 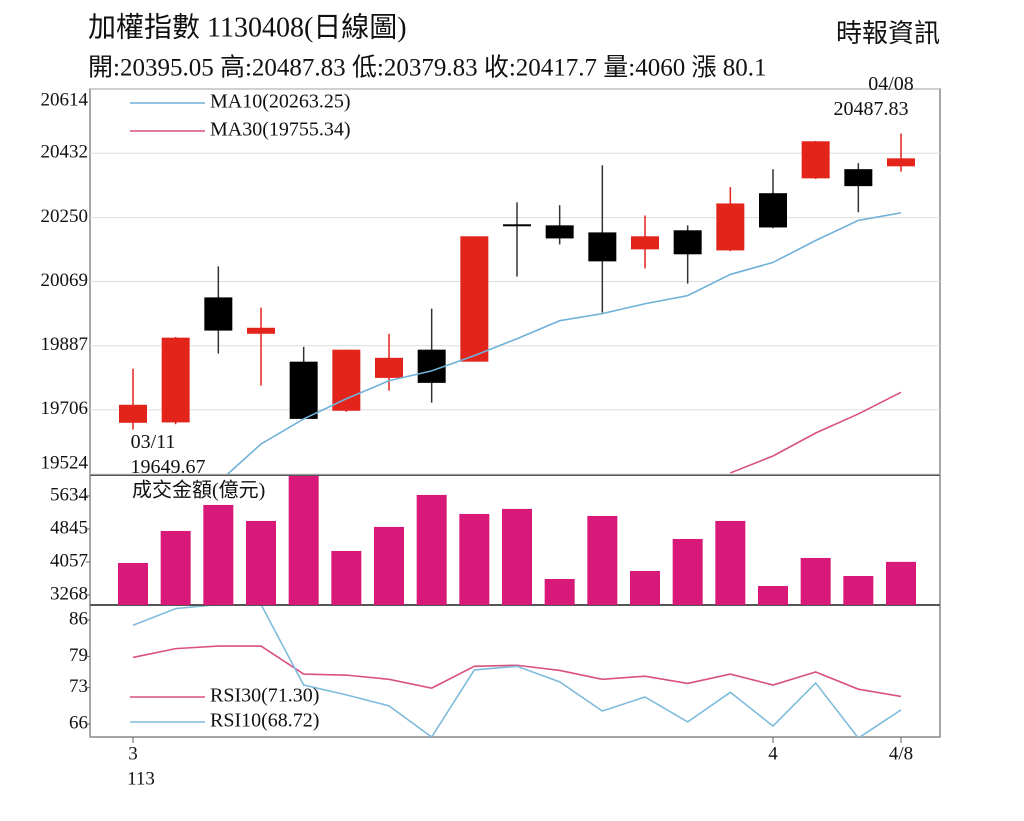 I want to click on y-tick-label: 19524, so click(x=65, y=462).